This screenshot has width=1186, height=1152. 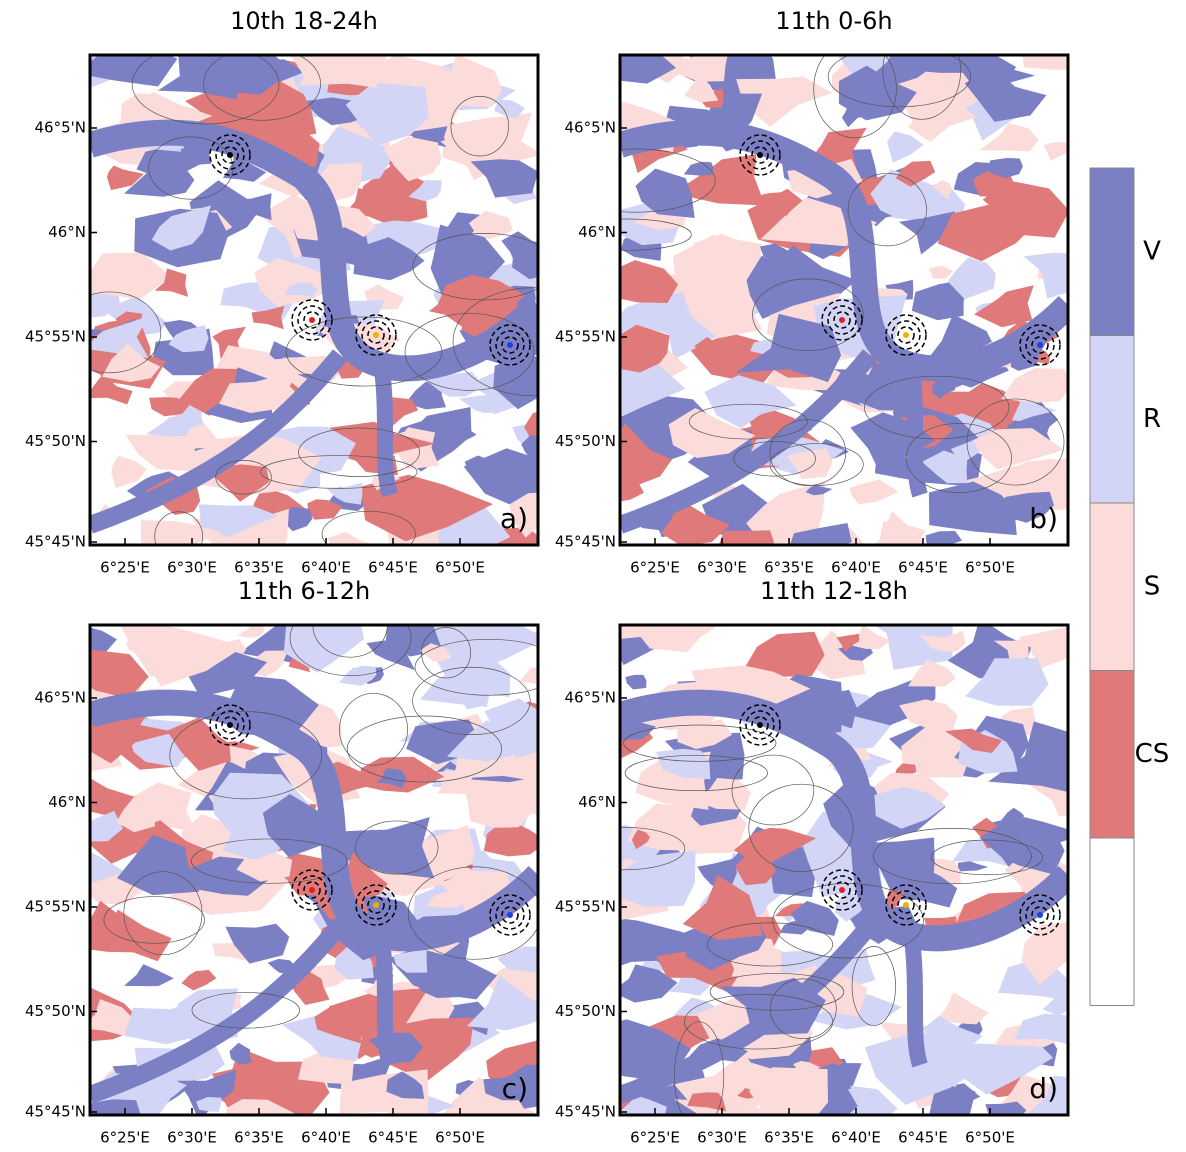 What do you see at coordinates (125, 1138) in the screenshot?
I see `x-tick-label: 6°25'E` at bounding box center [125, 1138].